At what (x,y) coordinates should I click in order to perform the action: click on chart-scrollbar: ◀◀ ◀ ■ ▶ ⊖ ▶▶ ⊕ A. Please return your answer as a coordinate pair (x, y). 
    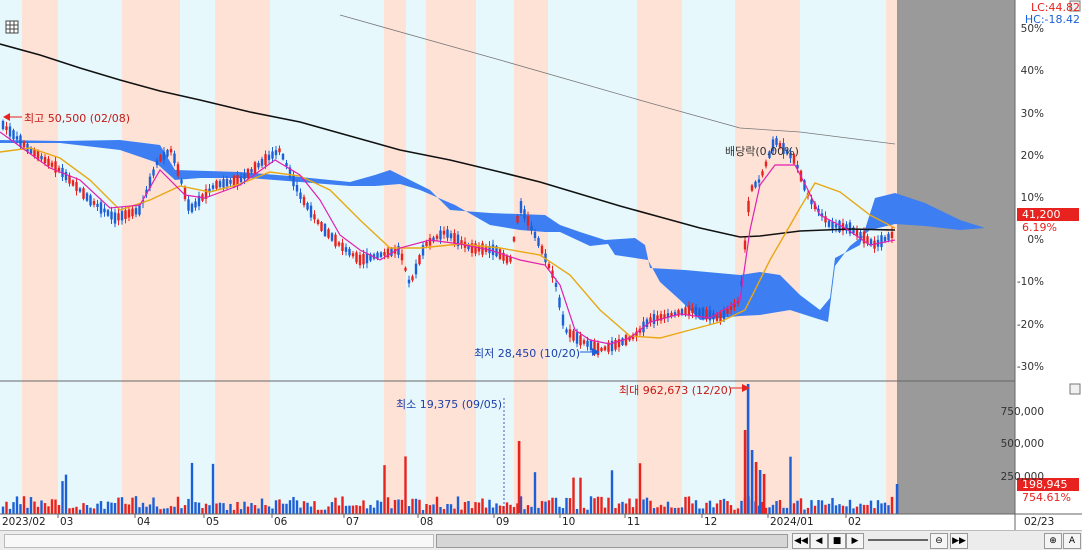
    Looking at the image, I should click on (541, 540).